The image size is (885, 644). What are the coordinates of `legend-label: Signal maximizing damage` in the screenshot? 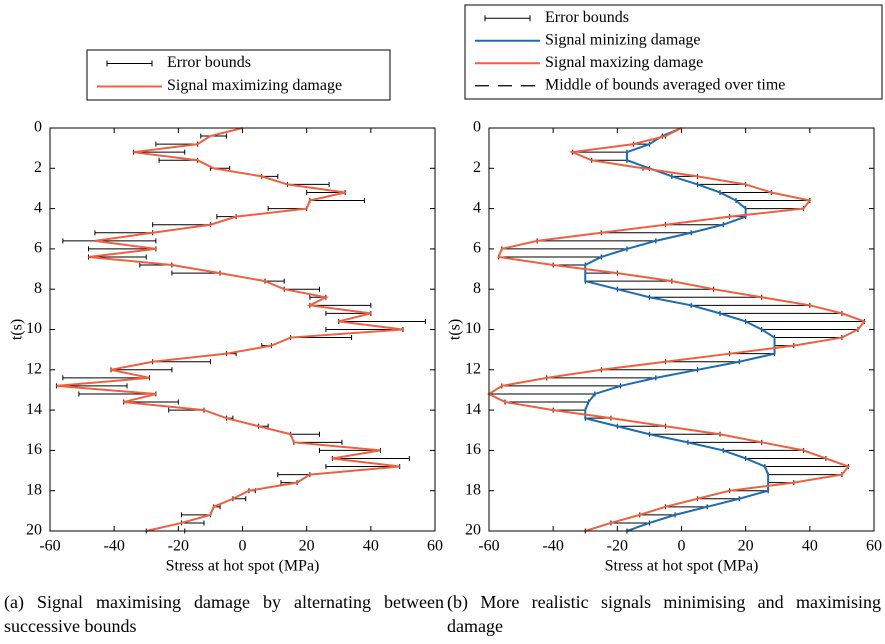 It's located at (254, 85).